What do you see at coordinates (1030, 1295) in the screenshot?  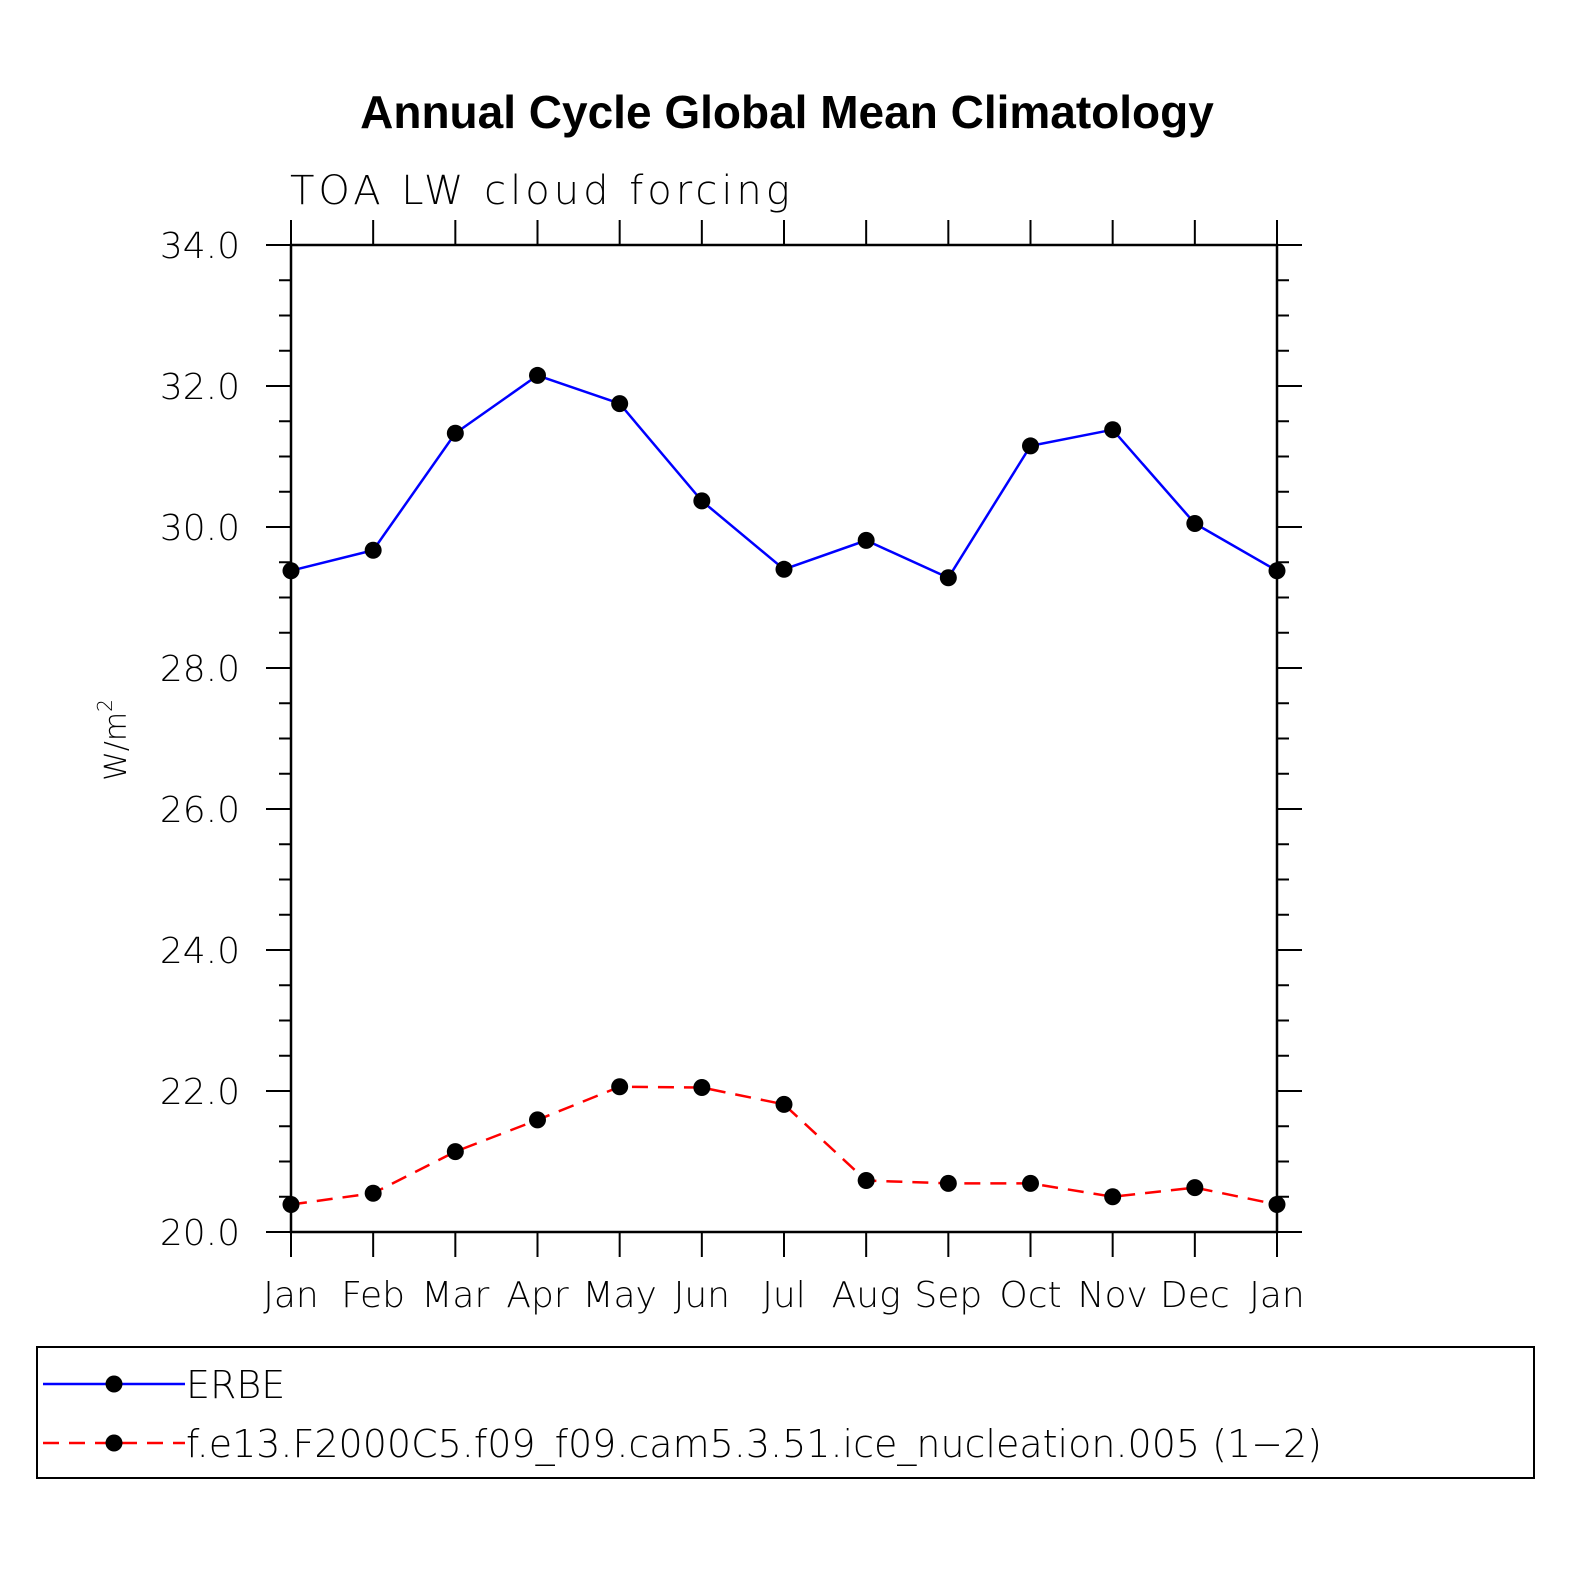 I see `x-tick-label: Oct` at bounding box center [1030, 1295].